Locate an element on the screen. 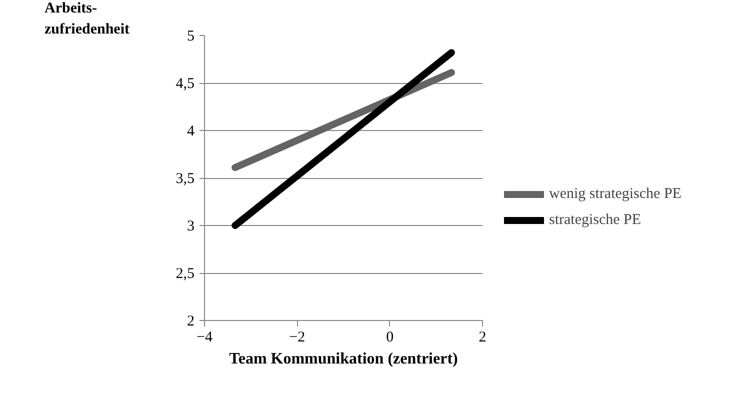  y-tick-label: 3 is located at coordinates (190, 226).